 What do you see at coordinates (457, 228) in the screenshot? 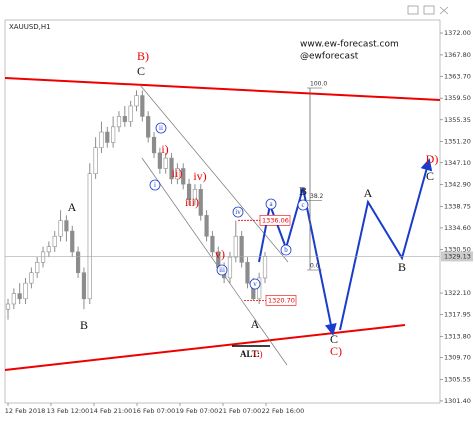
I see `y-tick-label: 1334.60` at bounding box center [457, 228].